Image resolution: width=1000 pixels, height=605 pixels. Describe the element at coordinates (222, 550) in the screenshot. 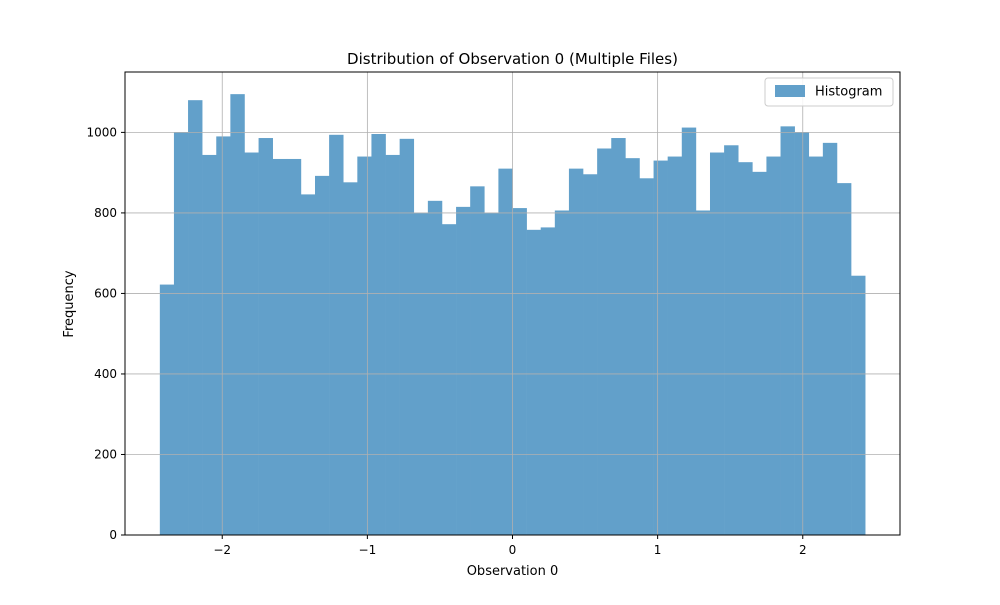

I see `x-tick-label: −2` at that location.